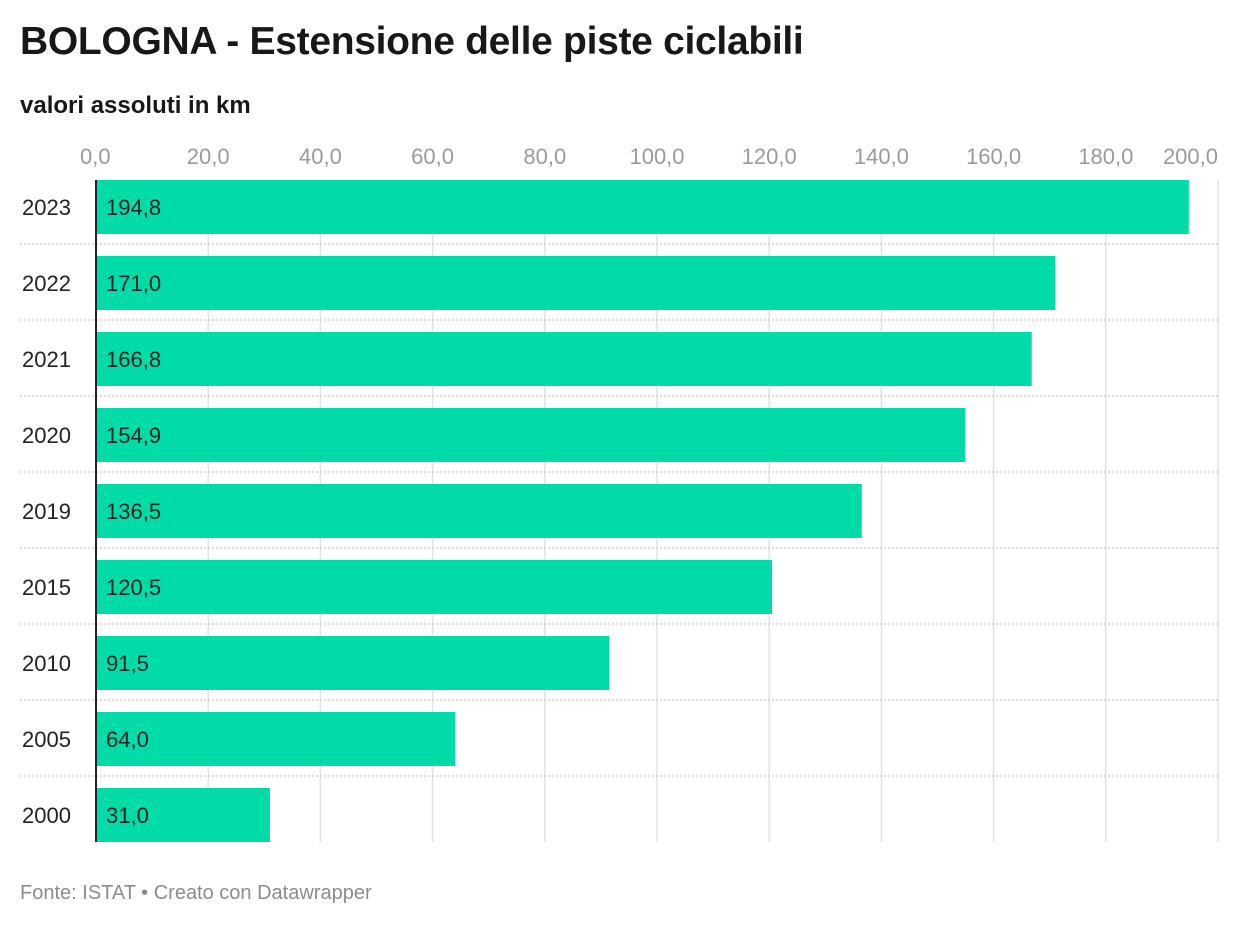  Describe the element at coordinates (133, 587) in the screenshot. I see `value-label: 120,5` at that location.